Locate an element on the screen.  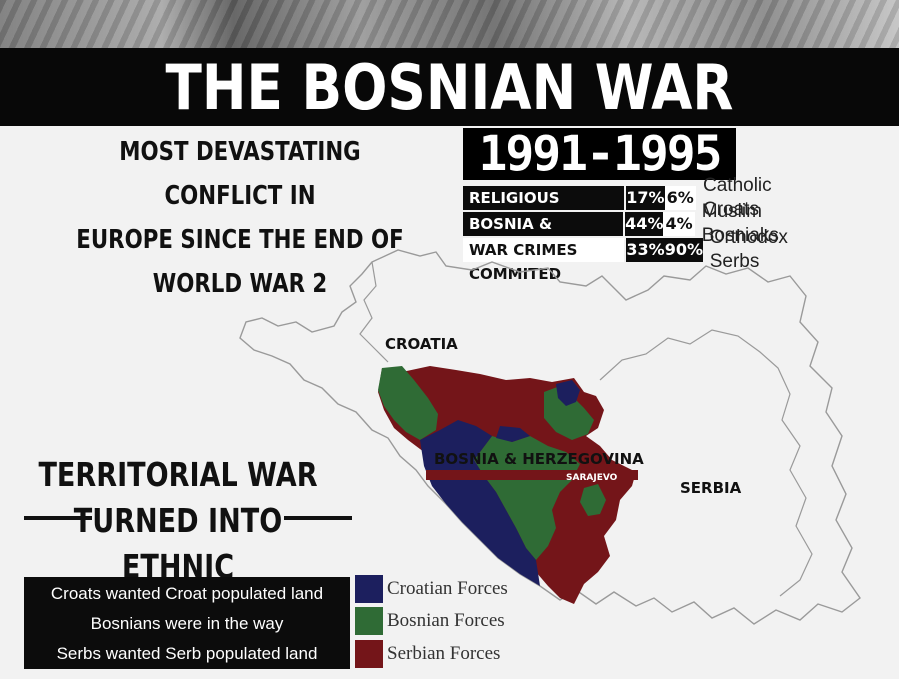
sarajevo-label: SARAJEVO is located at coordinates (592, 478).